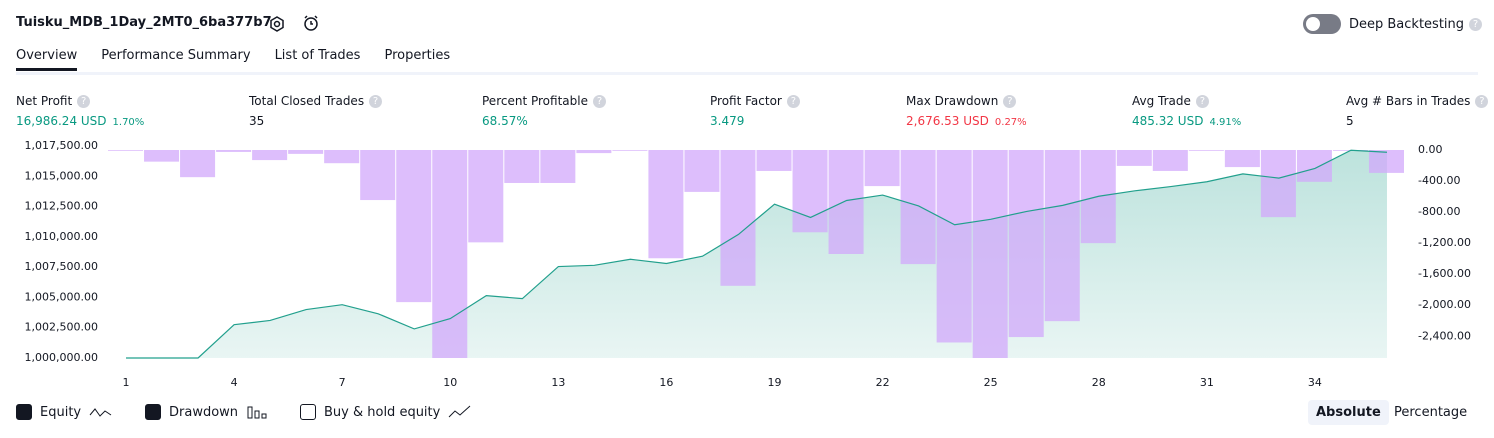  What do you see at coordinates (1322, 24) in the screenshot?
I see `deep-backtesting-toggle` at bounding box center [1322, 24].